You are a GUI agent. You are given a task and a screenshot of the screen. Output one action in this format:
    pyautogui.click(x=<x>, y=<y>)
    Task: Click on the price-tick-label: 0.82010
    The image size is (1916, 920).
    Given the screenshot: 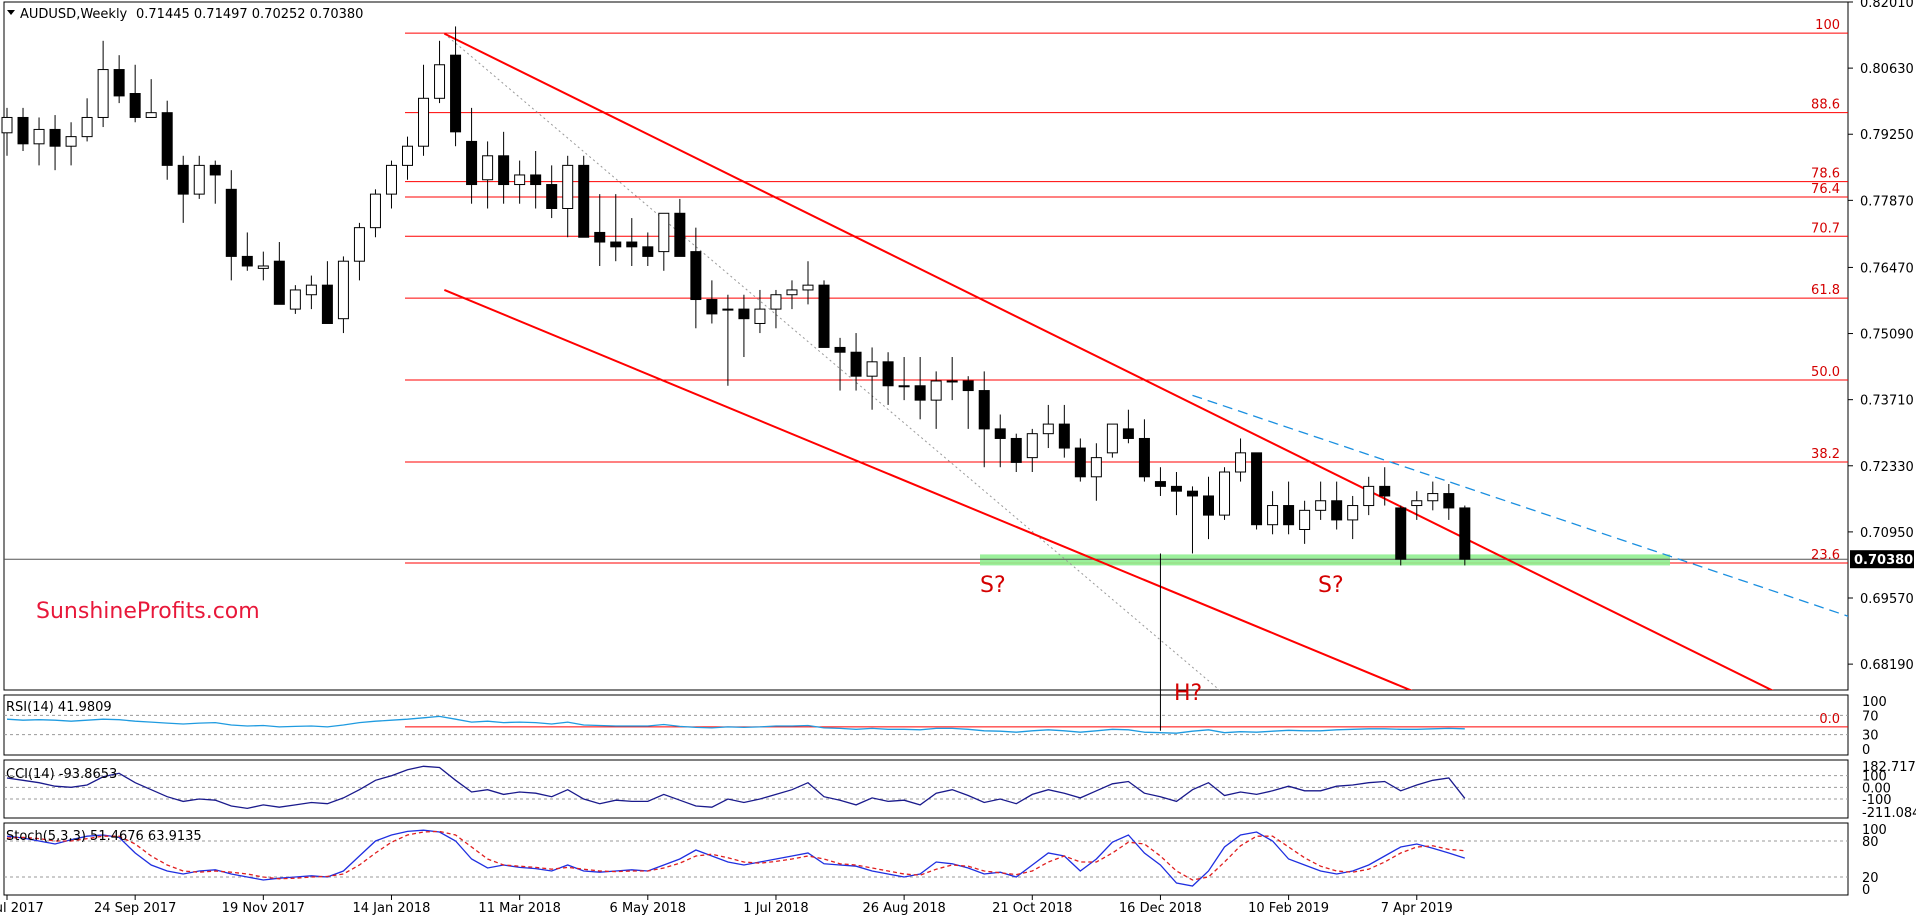 What is the action you would take?
    pyautogui.click(x=1887, y=5)
    